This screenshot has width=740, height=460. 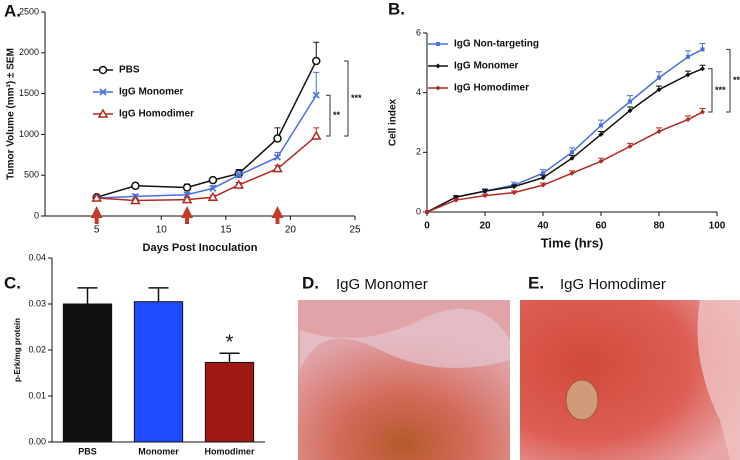 What do you see at coordinates (229, 451) in the screenshot?
I see `x-tick-label: Homodimer` at bounding box center [229, 451].